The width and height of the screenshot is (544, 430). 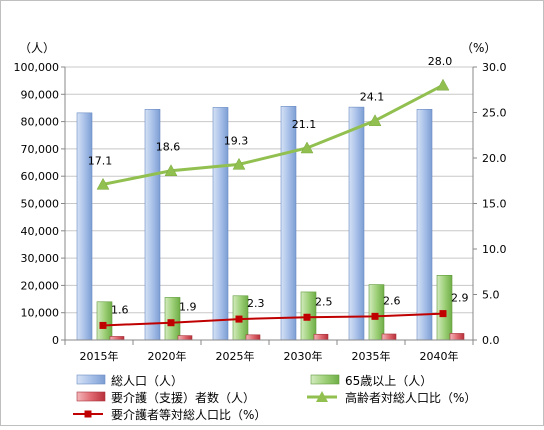 What do you see at coordinates (40, 204) in the screenshot?
I see `left-tick-label: 50,000` at bounding box center [40, 204].